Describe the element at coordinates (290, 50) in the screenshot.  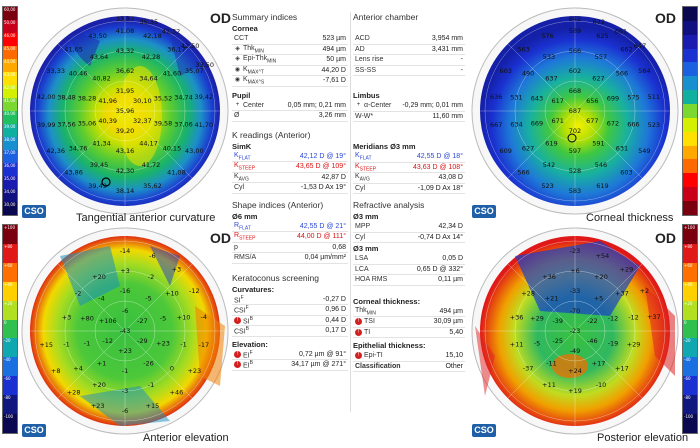
I see `index-row: ◈ ThkMIN 494 µm` at that location.